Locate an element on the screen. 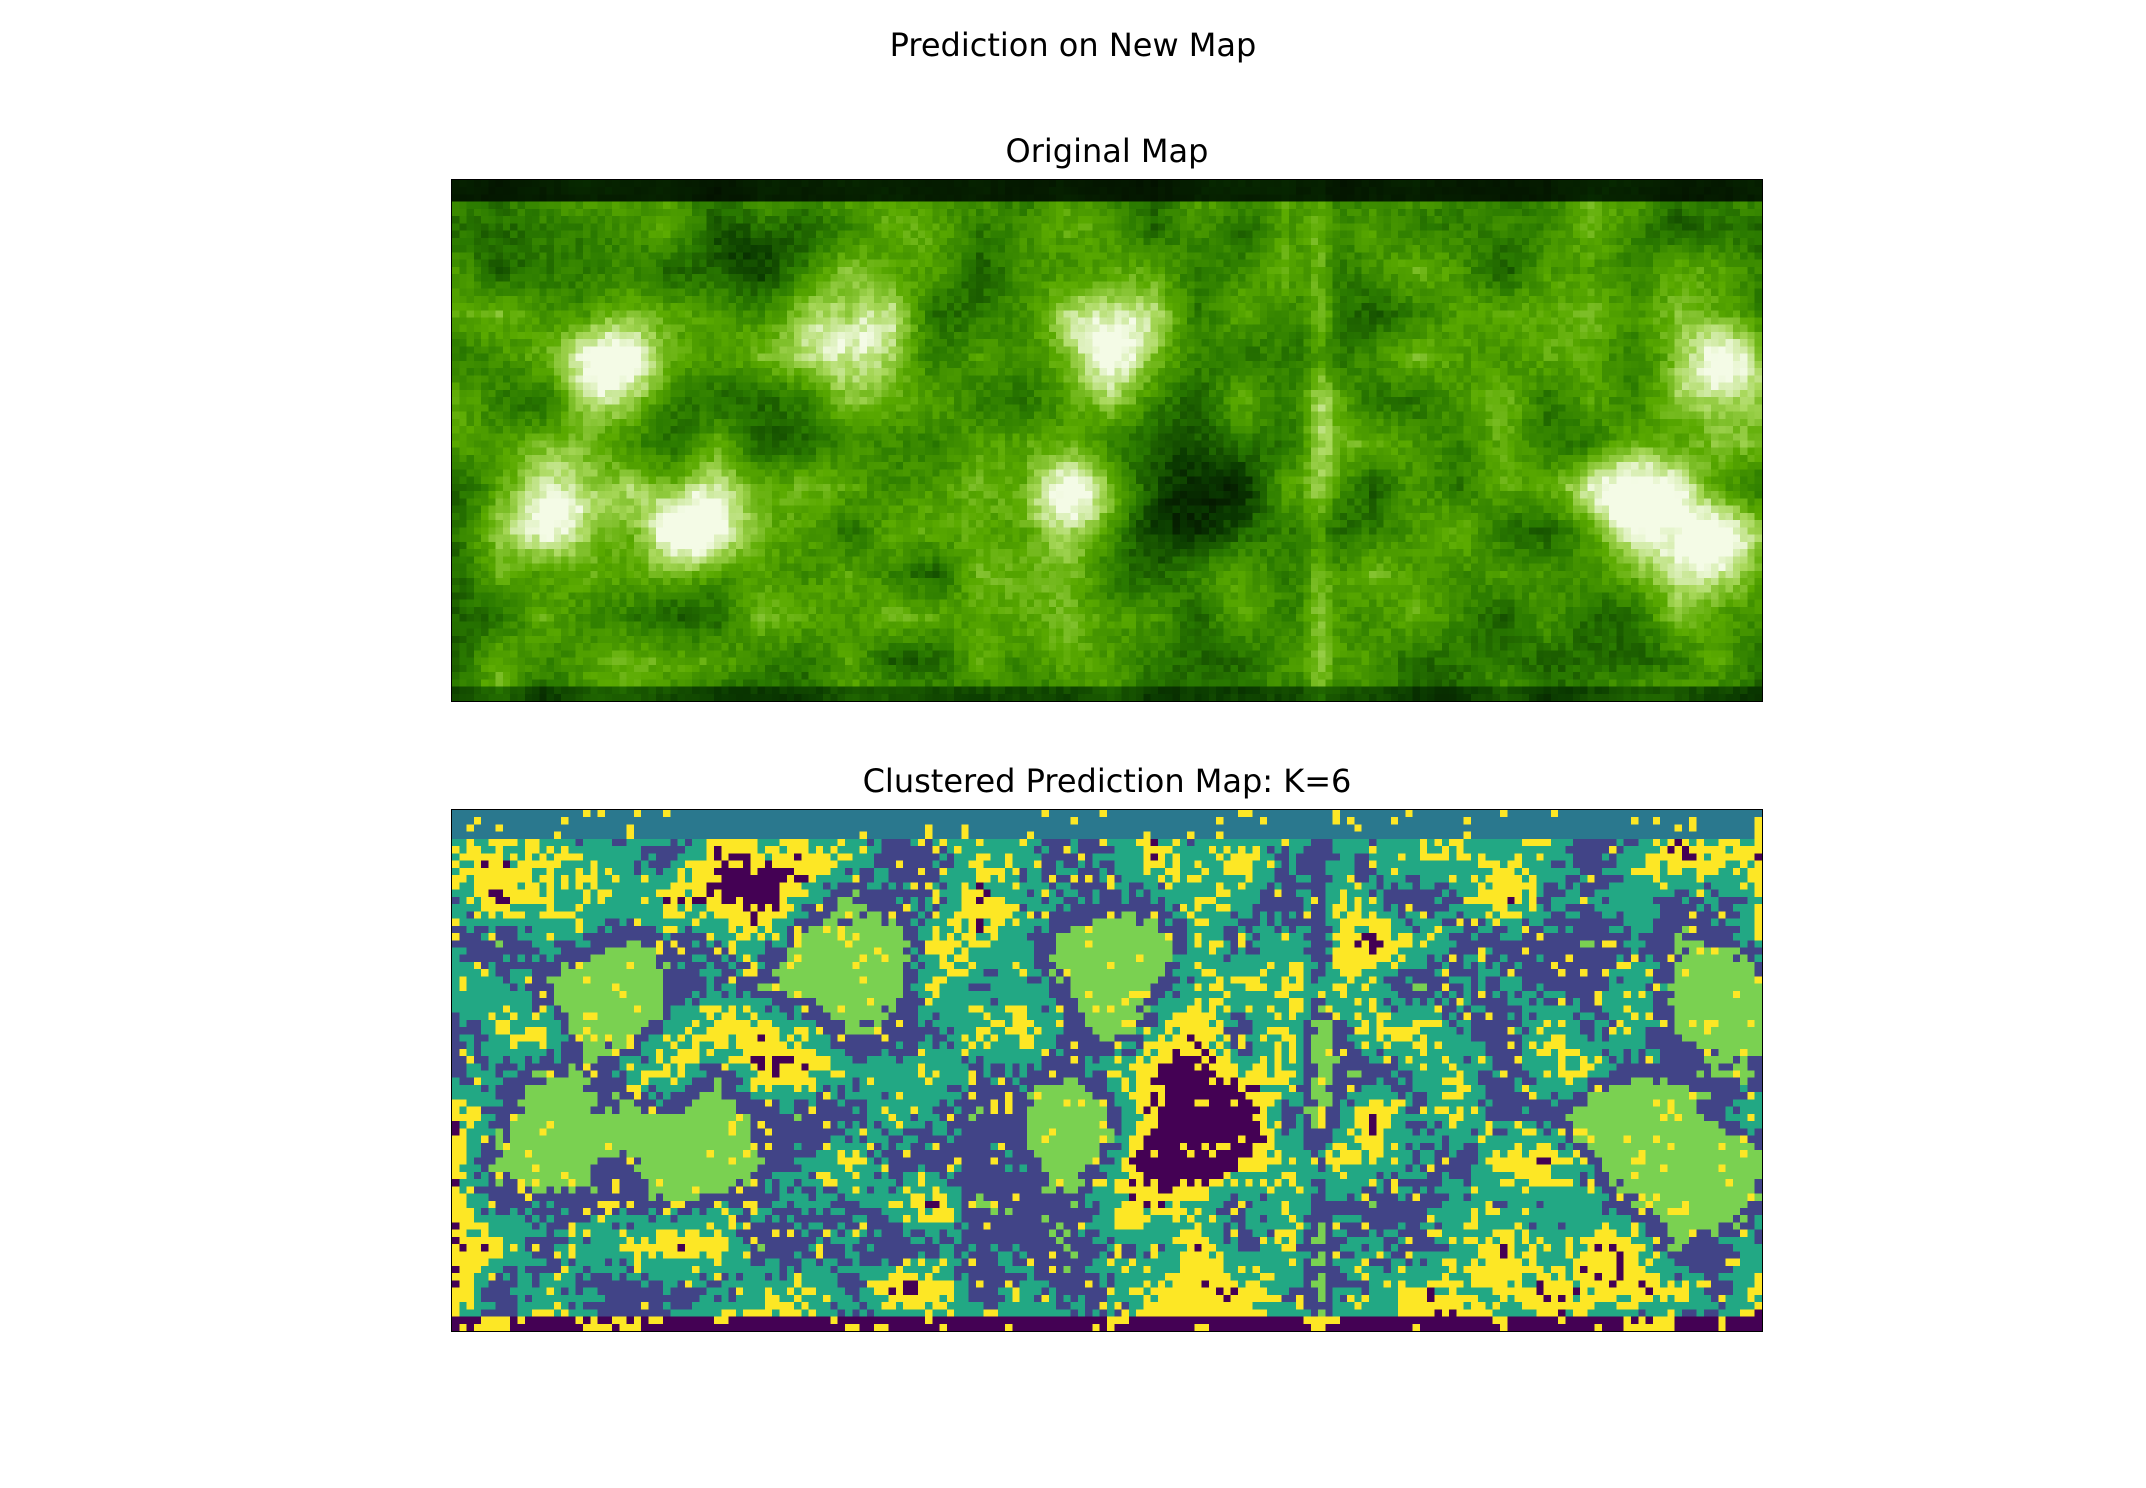 The height and width of the screenshot is (1488, 2146). original-map-title: Original Map is located at coordinates (1107, 151).